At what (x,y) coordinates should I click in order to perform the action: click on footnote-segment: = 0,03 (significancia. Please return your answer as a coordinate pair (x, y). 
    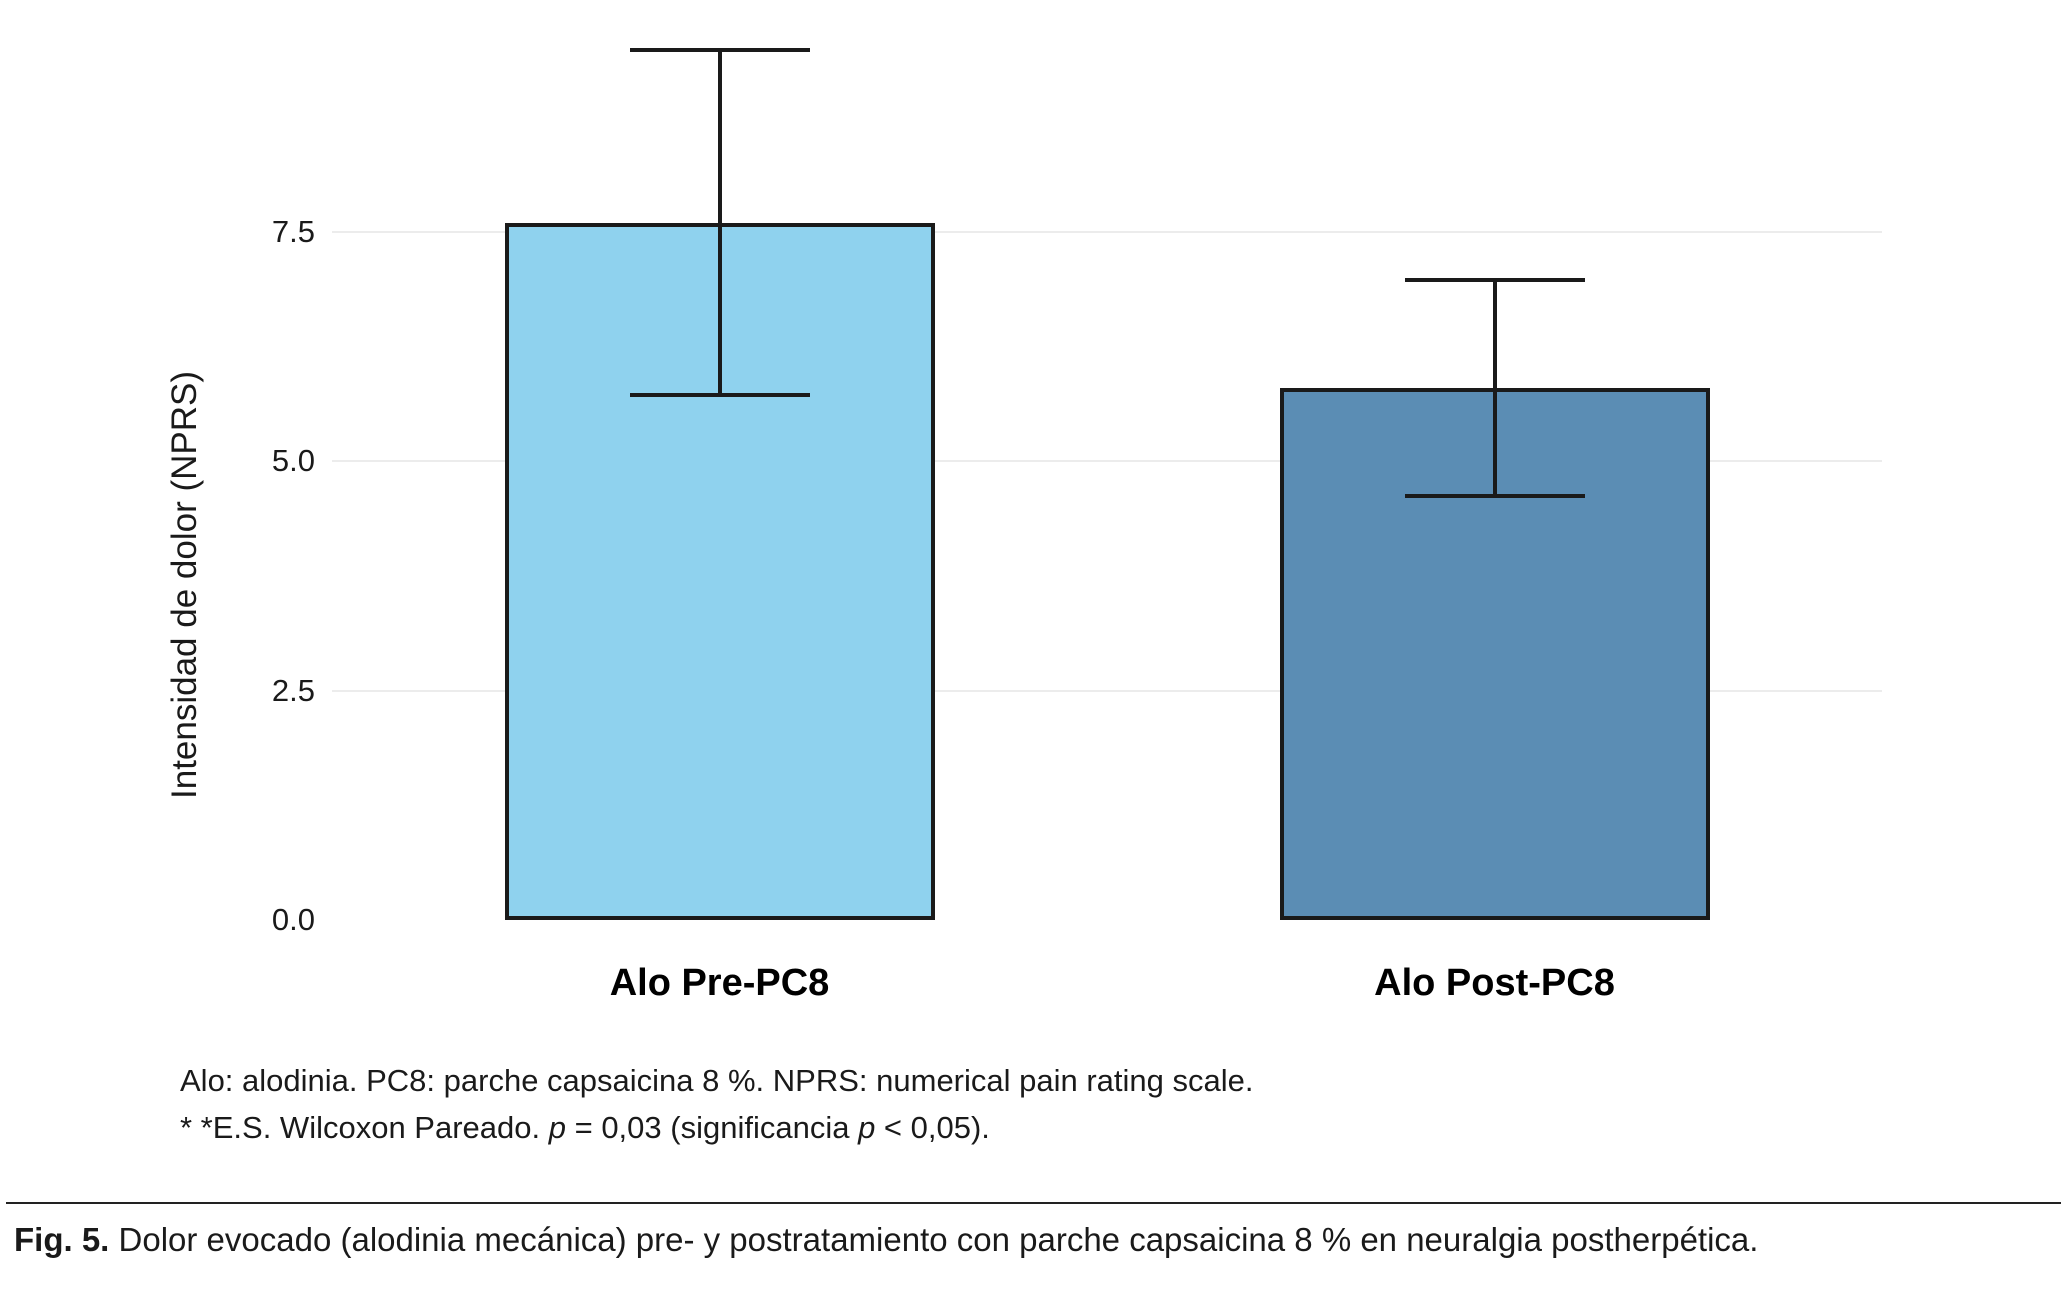
    Looking at the image, I should click on (712, 1127).